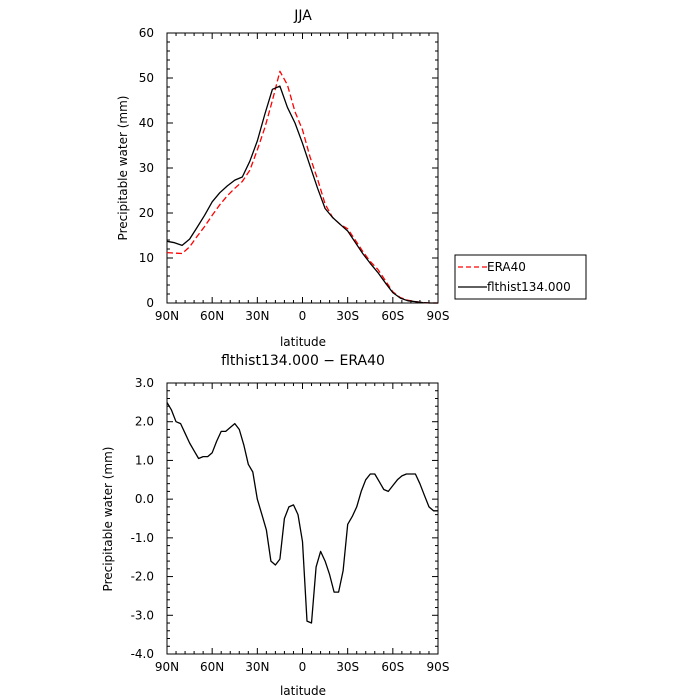  I want to click on top-x-tick-label: 60N, so click(212, 316).